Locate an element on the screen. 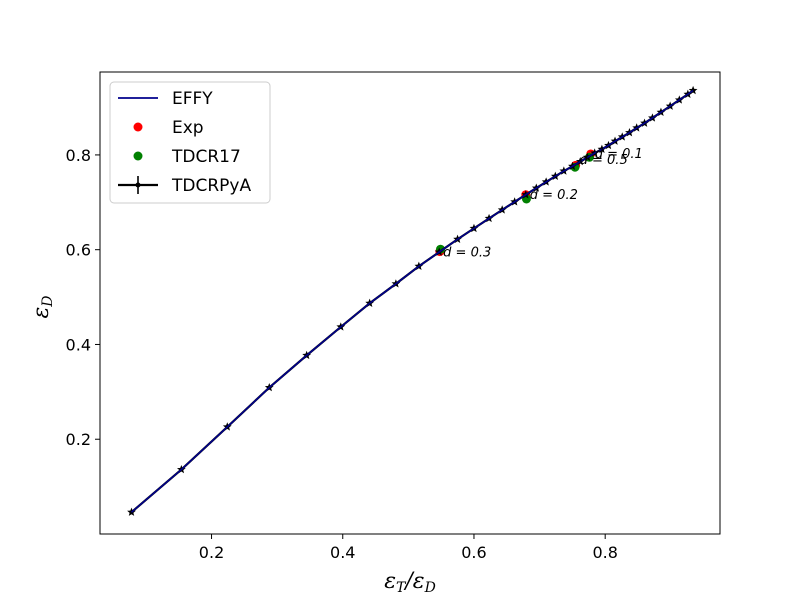  legend-marker-tdcrpya is located at coordinates (138, 185).